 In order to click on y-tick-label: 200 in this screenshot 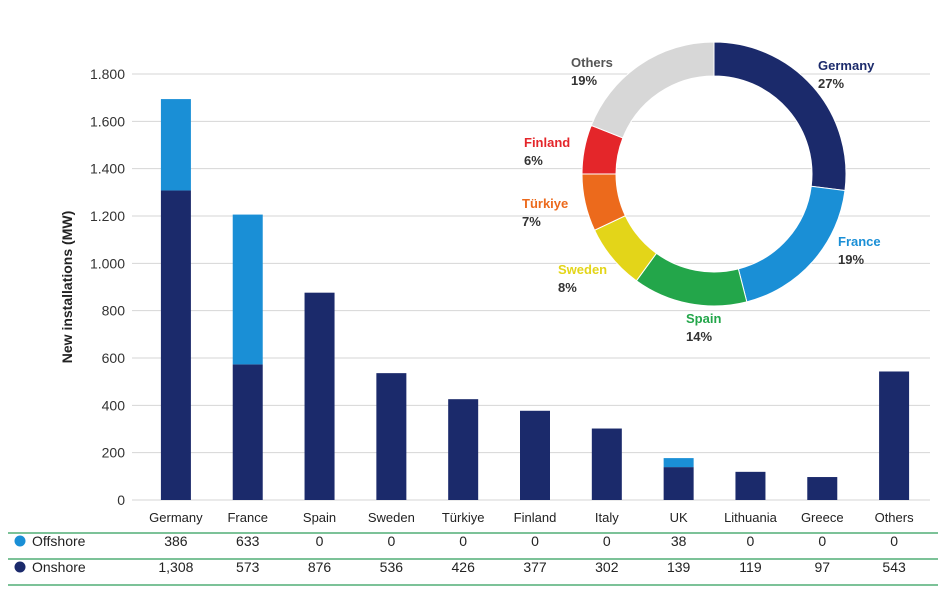, I will do `click(114, 453)`.